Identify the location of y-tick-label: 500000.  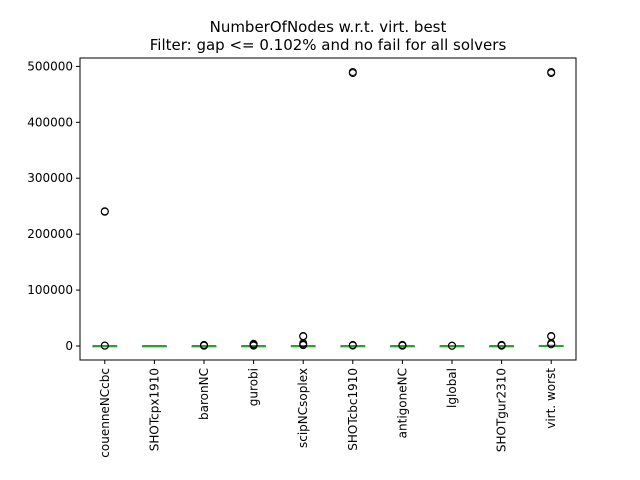
(50, 66).